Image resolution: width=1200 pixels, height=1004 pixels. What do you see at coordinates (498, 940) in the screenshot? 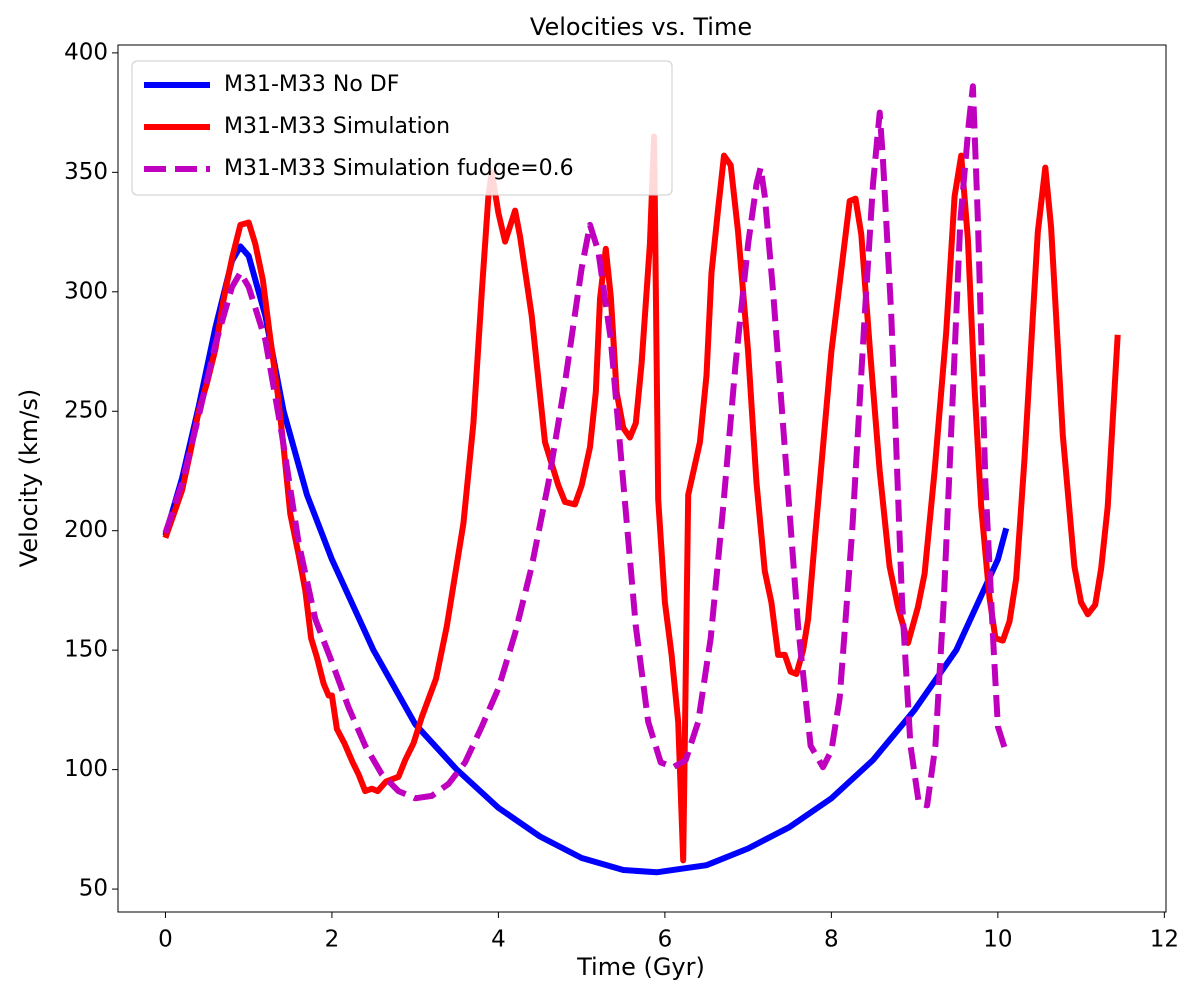
I see `x-tick-label: 4` at bounding box center [498, 940].